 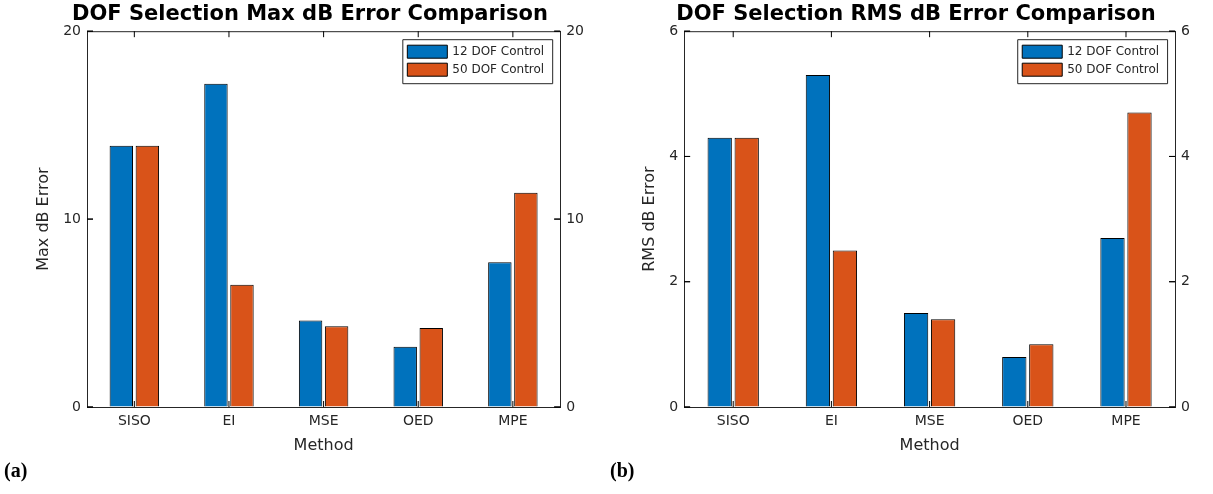 What do you see at coordinates (1186, 29) in the screenshot?
I see `y2-tick-label: 6` at bounding box center [1186, 29].